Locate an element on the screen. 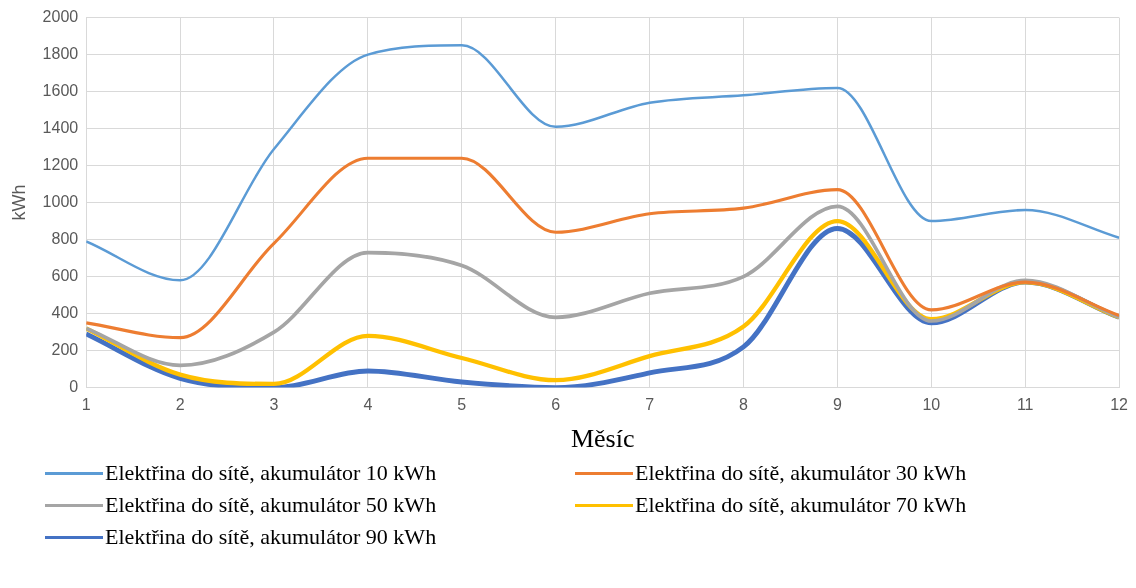 This screenshot has width=1136, height=588. legend-label: Elektřina do sítě, akumulátor 50 kWh is located at coordinates (271, 505).